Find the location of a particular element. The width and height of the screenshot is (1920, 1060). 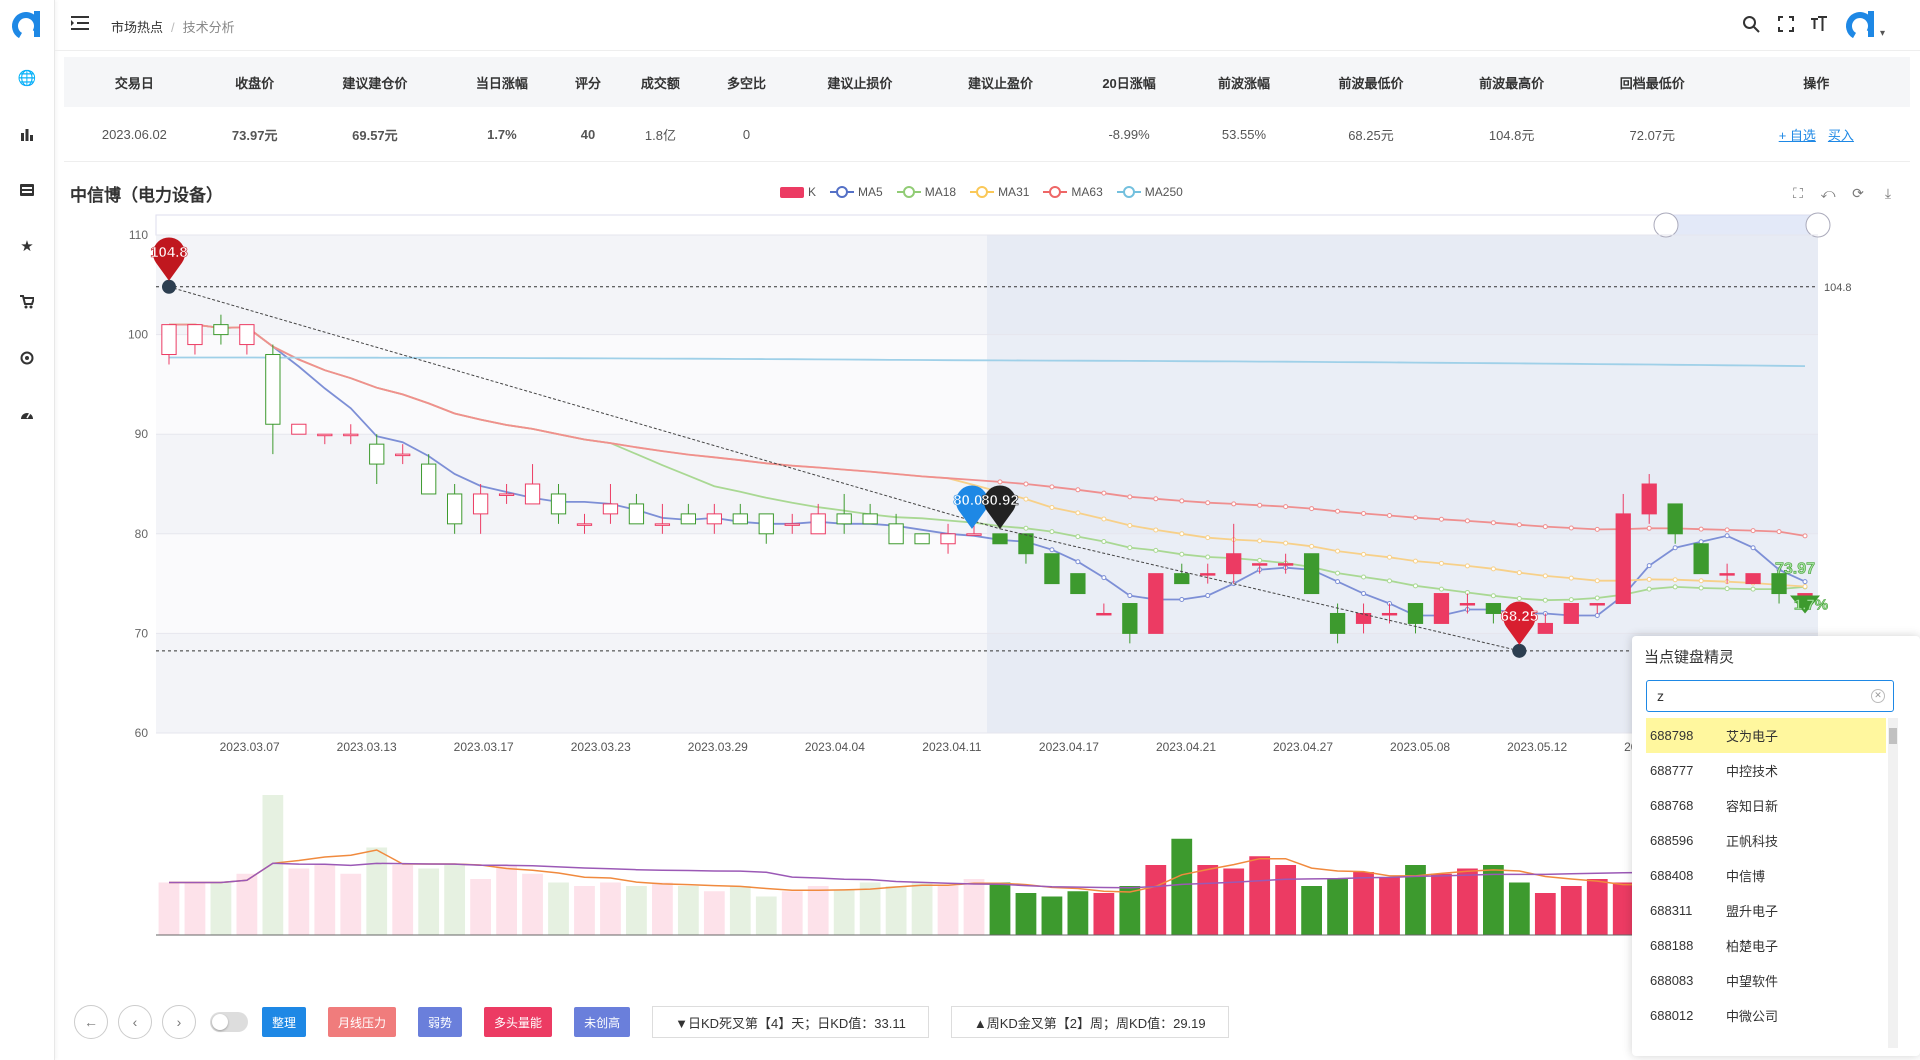

tag-weak: 弱势 is located at coordinates (440, 1022).